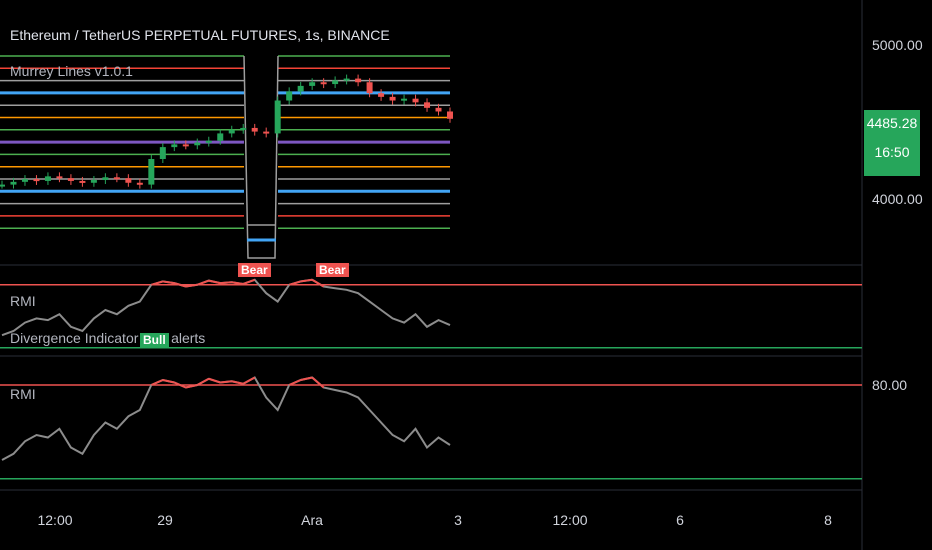  I want to click on time-tick-ara: Ara, so click(312, 520).